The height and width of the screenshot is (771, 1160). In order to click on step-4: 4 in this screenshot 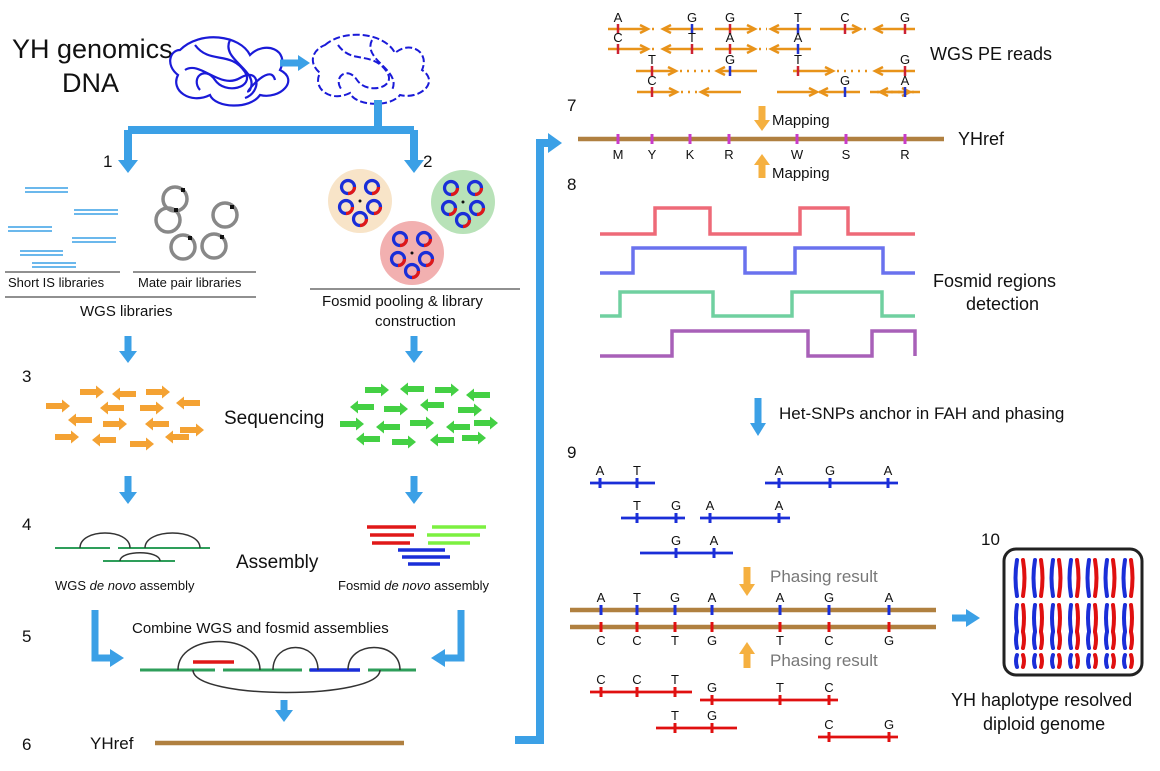, I will do `click(26, 524)`.